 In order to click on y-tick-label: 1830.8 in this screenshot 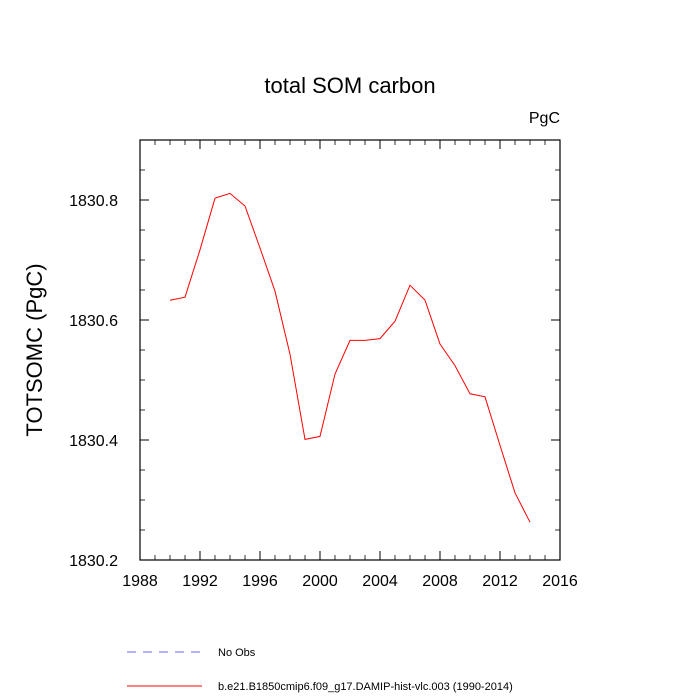, I will do `click(93, 201)`.